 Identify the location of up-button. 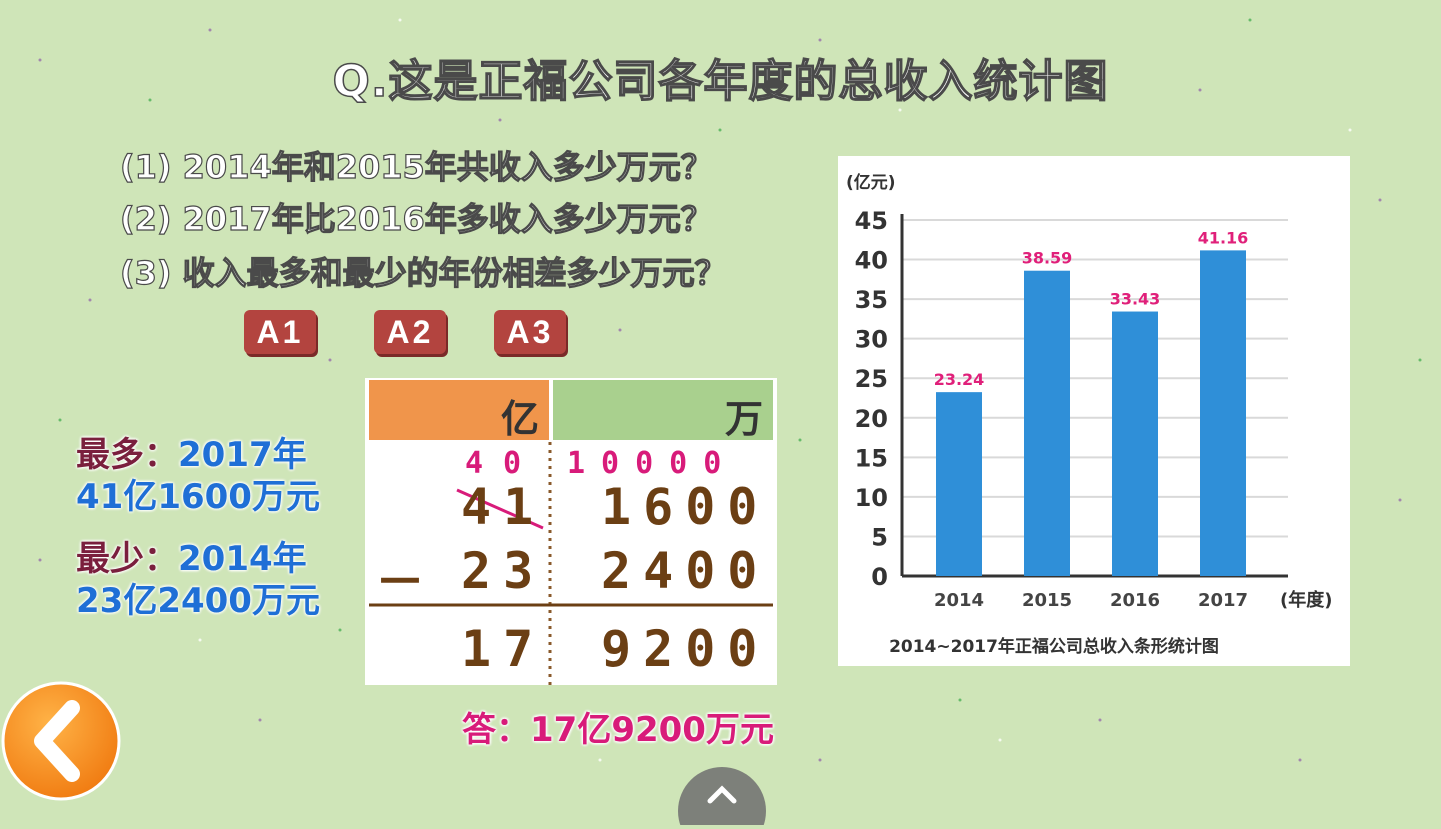
(722, 797).